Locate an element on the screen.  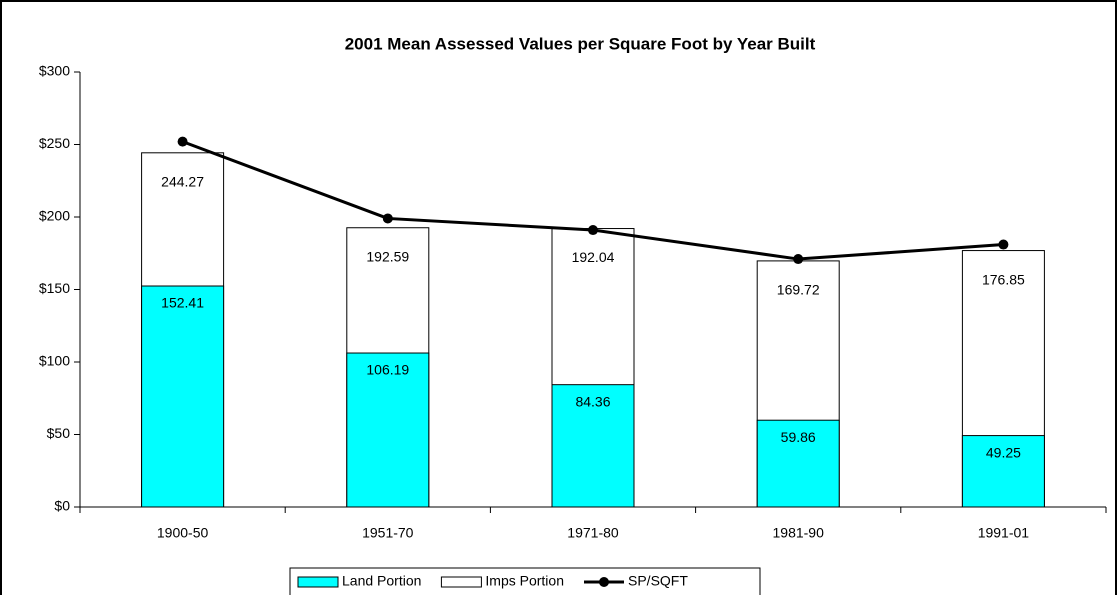
y-tick-label: $100 is located at coordinates (54, 361).